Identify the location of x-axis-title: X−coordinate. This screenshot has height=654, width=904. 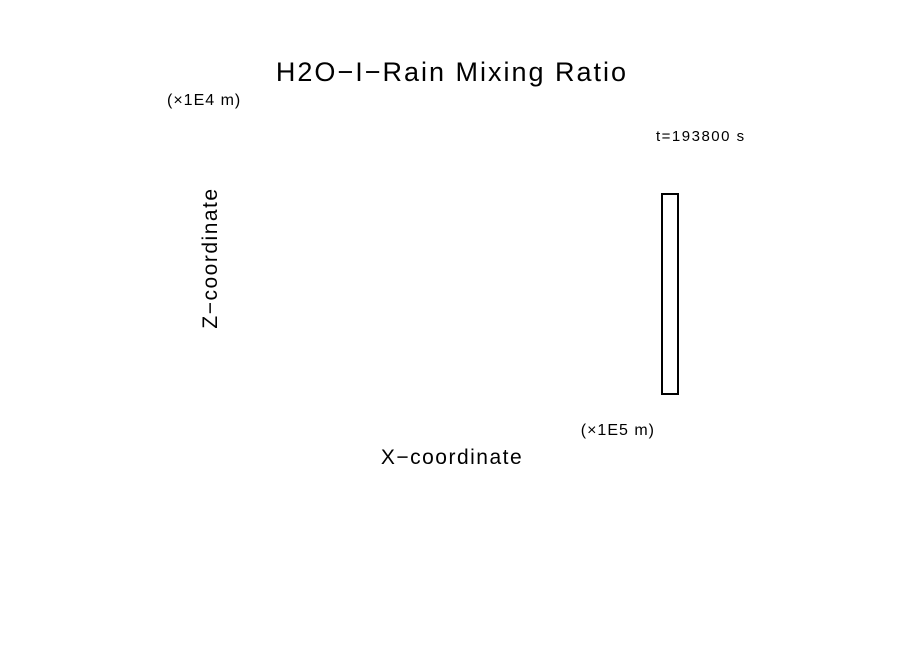
(452, 457).